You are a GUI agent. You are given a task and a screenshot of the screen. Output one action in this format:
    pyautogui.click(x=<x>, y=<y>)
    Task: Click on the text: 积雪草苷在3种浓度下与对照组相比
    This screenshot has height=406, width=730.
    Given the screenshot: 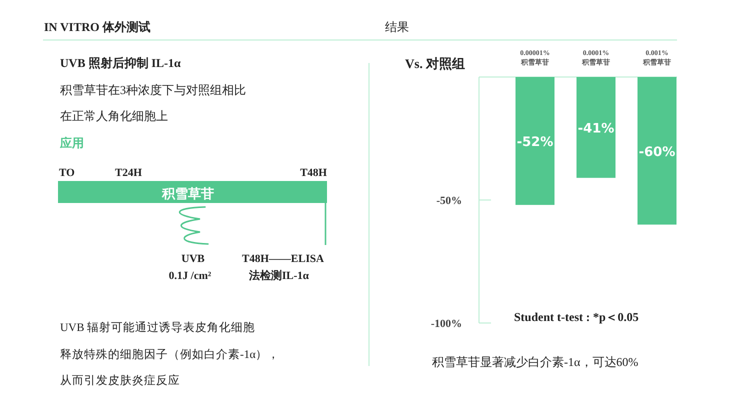 What is the action you would take?
    pyautogui.click(x=153, y=90)
    